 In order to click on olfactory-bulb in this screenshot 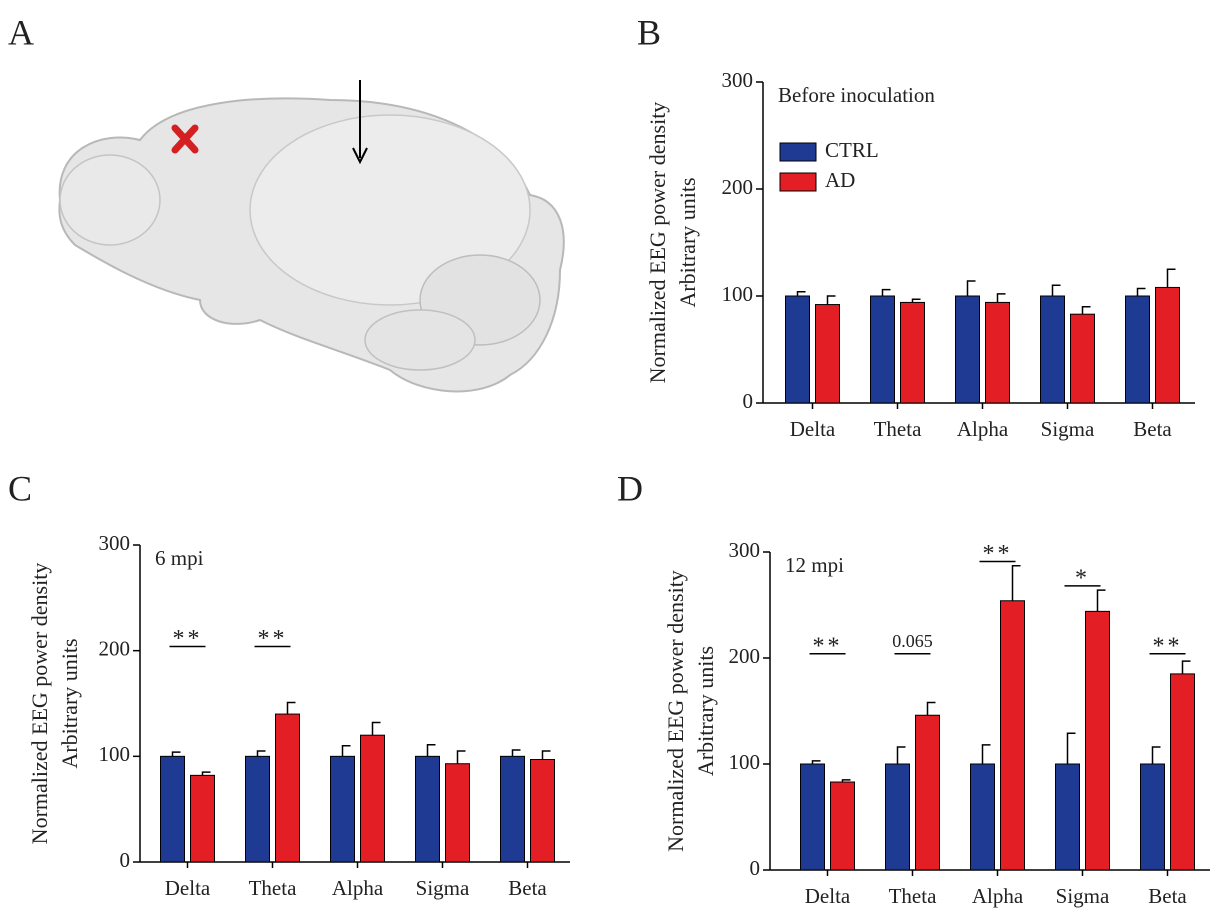, I will do `click(110, 200)`.